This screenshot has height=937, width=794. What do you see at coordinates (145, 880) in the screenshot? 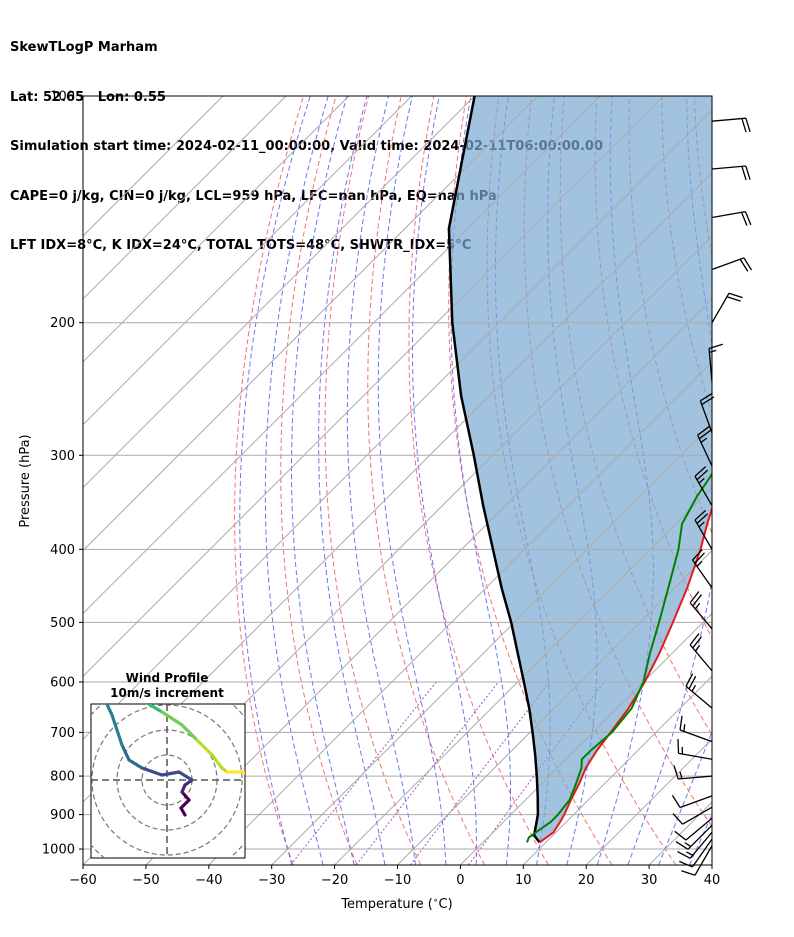
I see `x-tick-label: −50` at bounding box center [145, 880].